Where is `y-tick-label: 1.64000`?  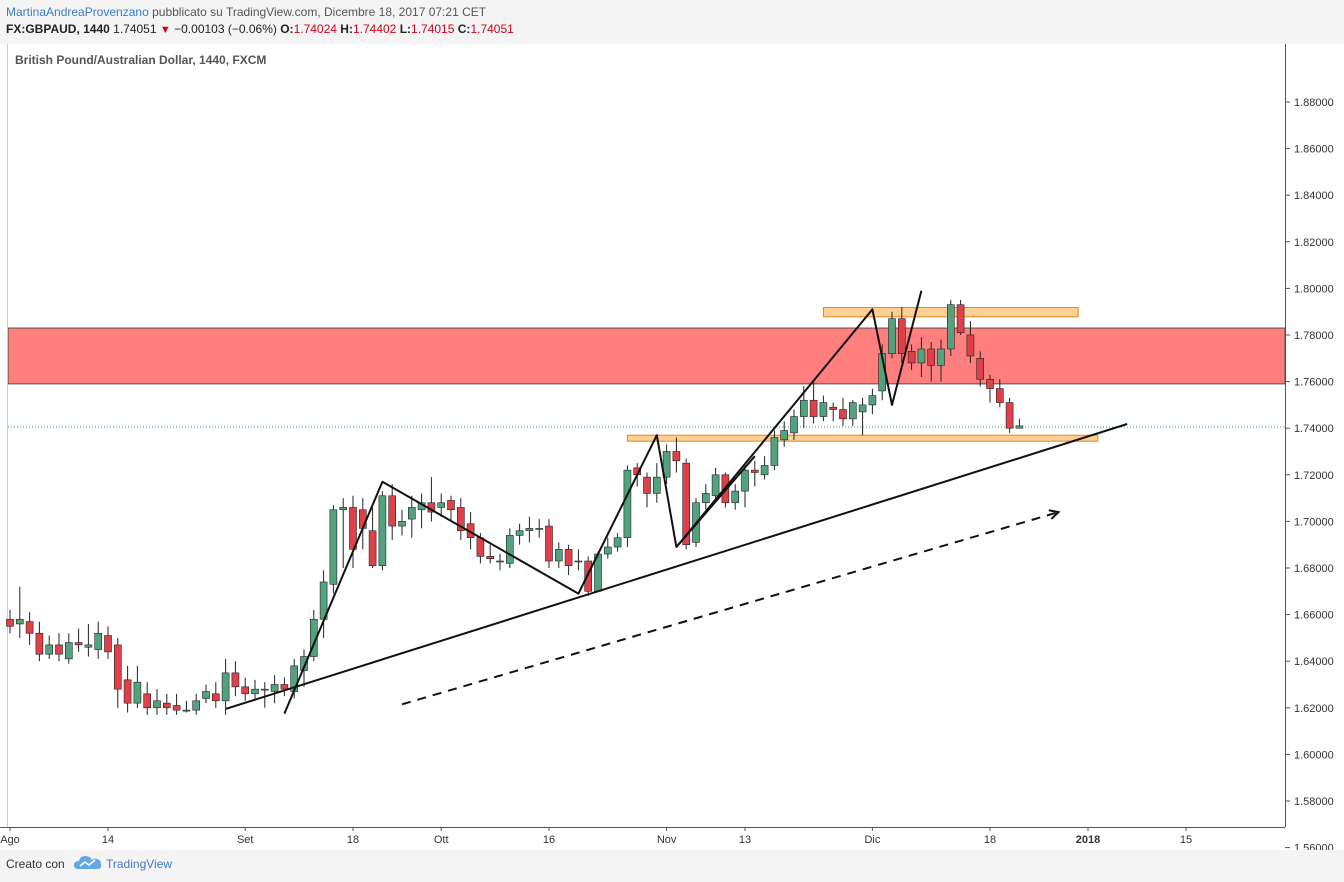 y-tick-label: 1.64000 is located at coordinates (1314, 662).